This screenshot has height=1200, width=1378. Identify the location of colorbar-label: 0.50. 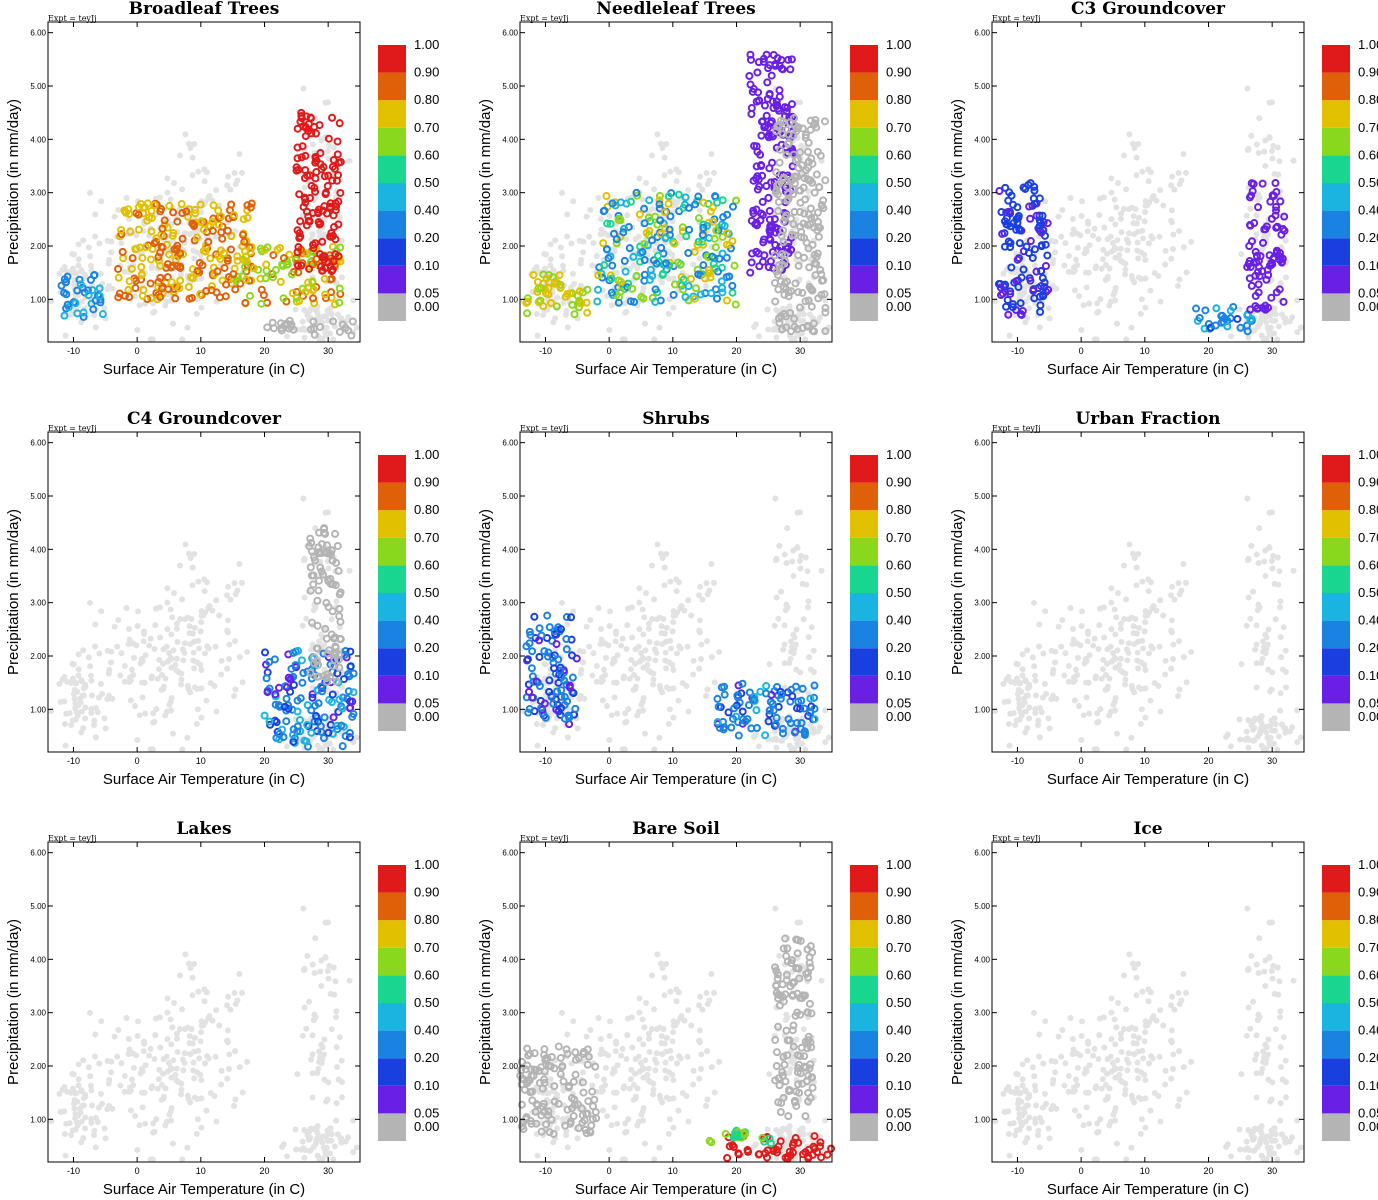
(426, 1002).